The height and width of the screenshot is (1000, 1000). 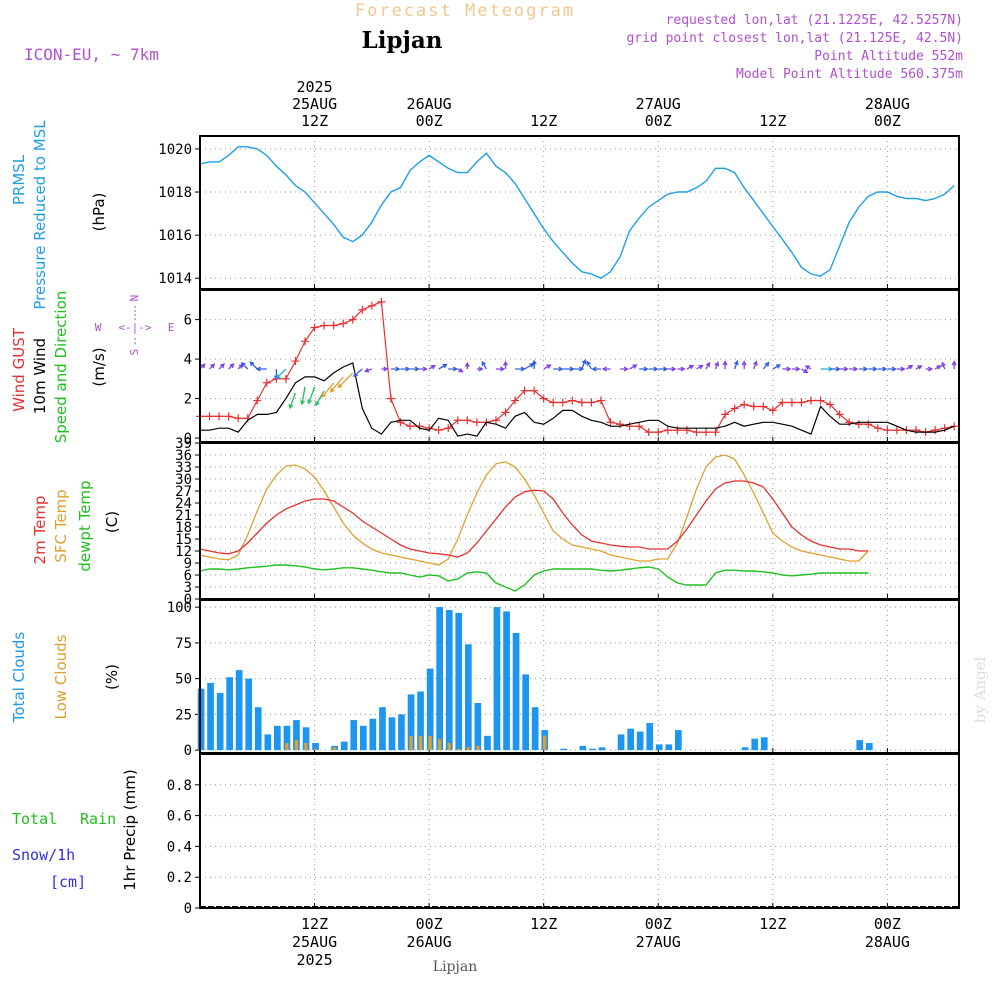 I want to click on bottom-time-label: 26AUG, so click(x=429, y=942).